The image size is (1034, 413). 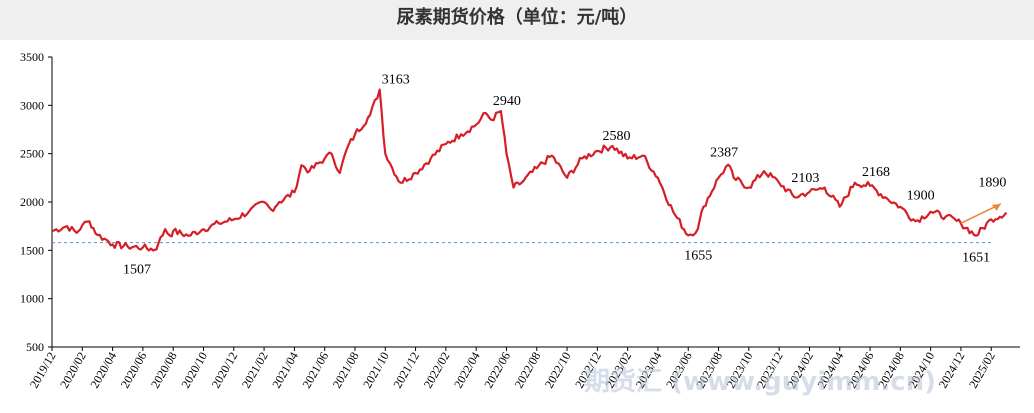 What do you see at coordinates (437, 370) in the screenshot?
I see `x-tick-label: 2022/02` at bounding box center [437, 370].